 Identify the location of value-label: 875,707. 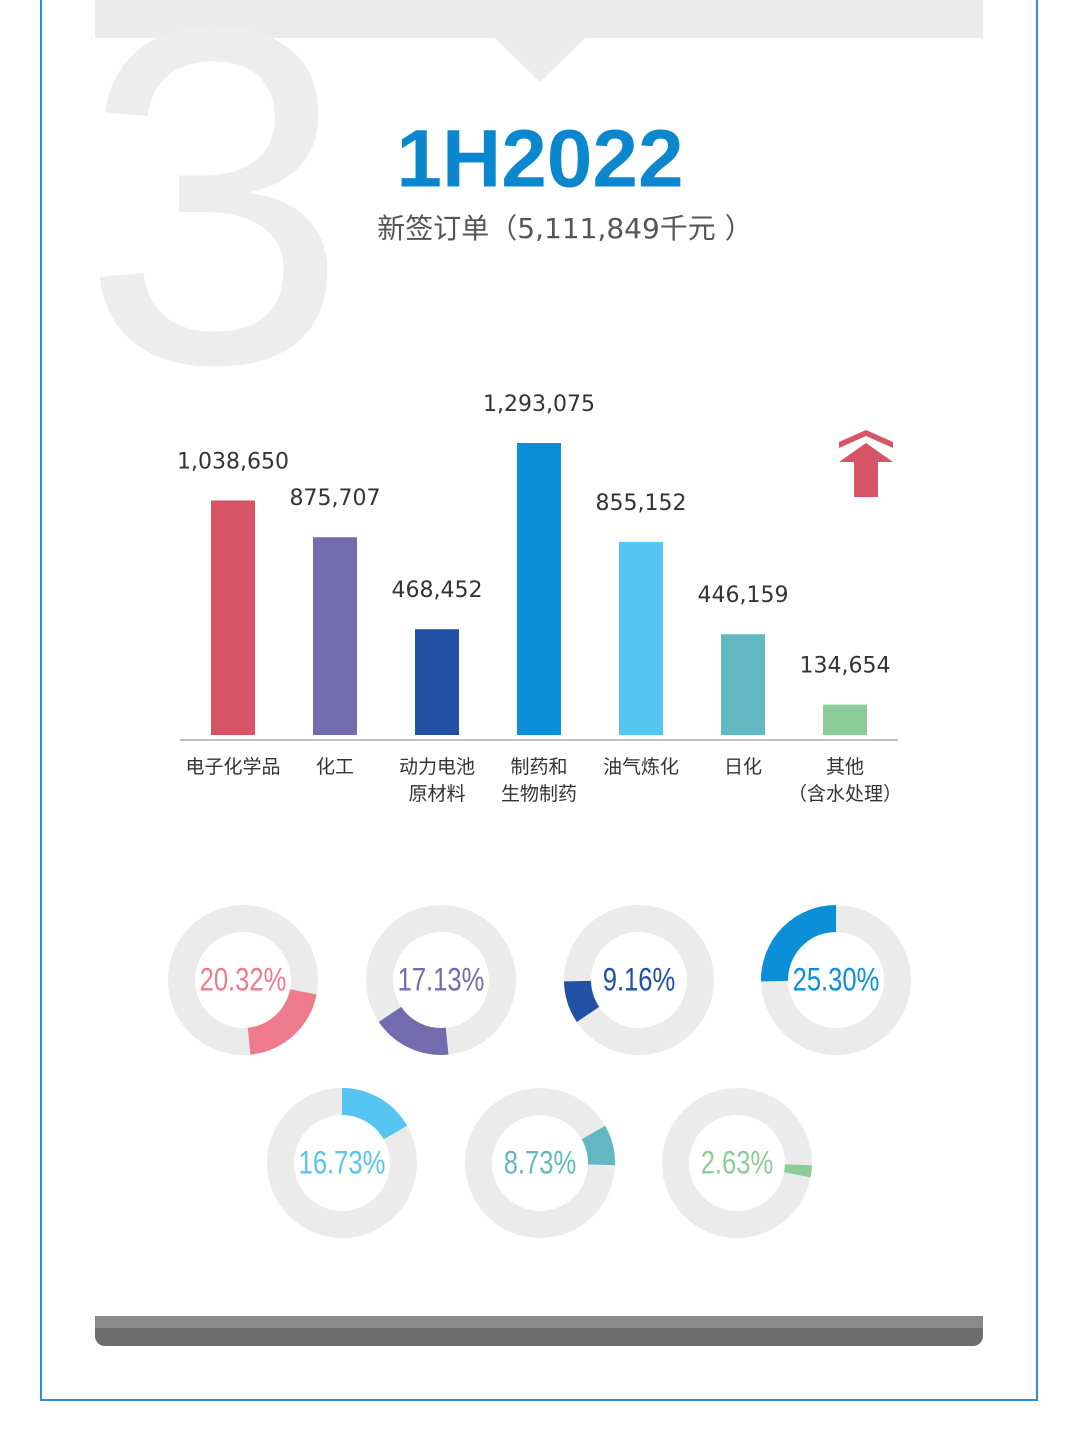
(335, 498).